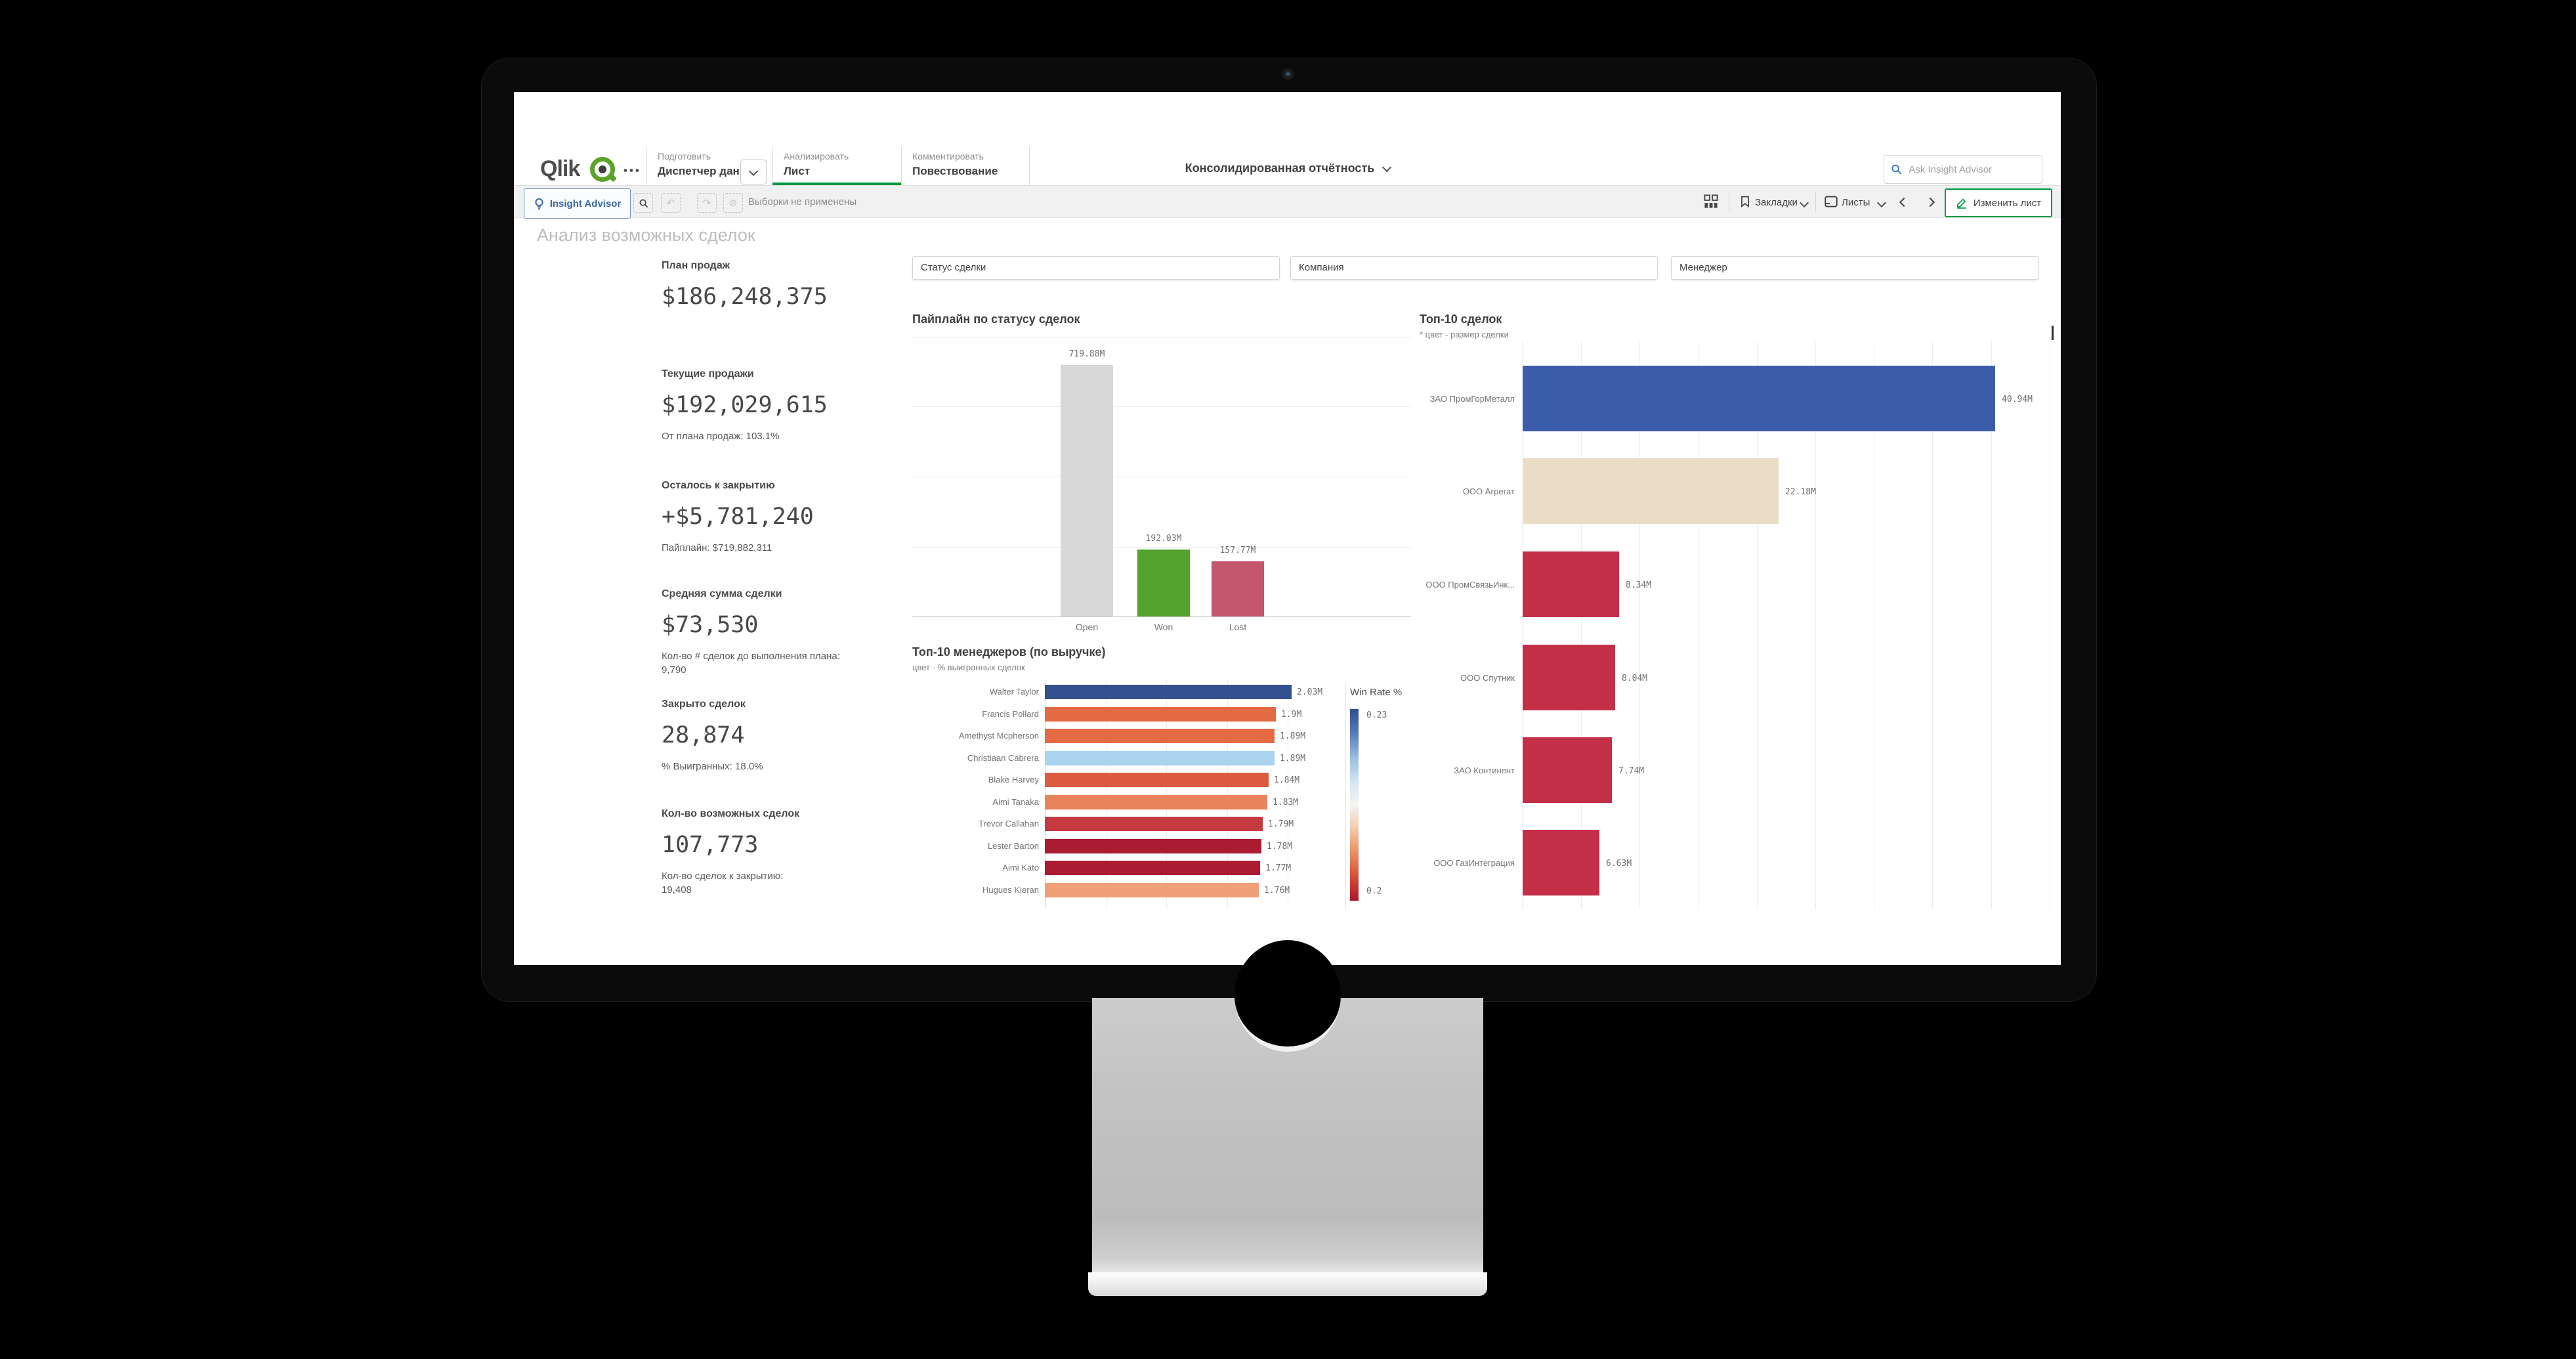  I want to click on search-input, so click(1971, 169).